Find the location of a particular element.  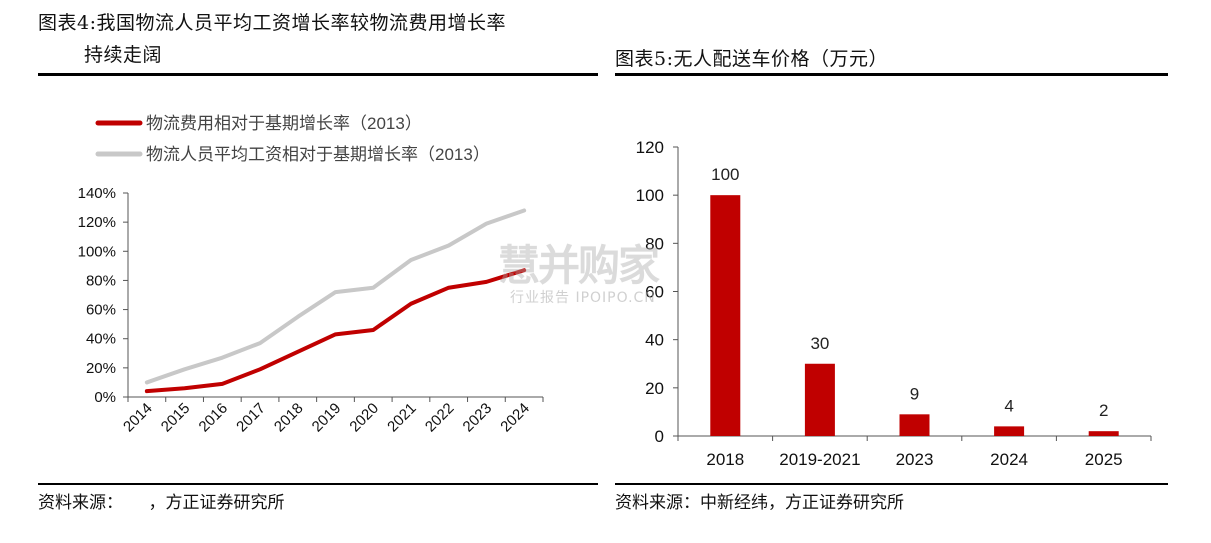

line-chart-y-tick-label: 40% is located at coordinates (101, 339).